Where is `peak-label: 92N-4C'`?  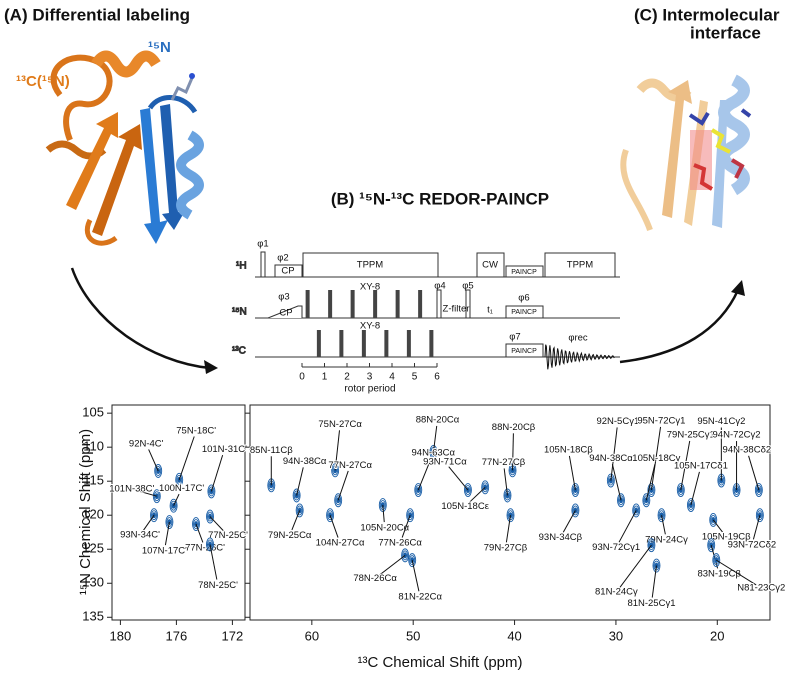 peak-label: 92N-4C' is located at coordinates (146, 444).